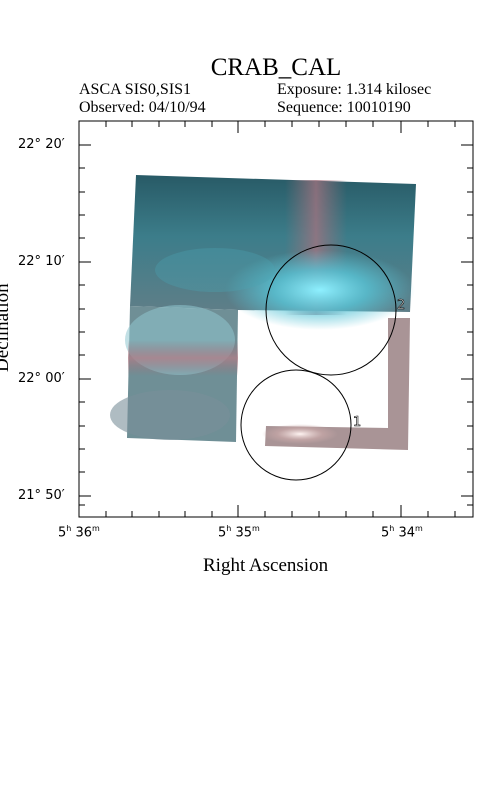 The image size is (486, 792). Describe the element at coordinates (344, 107) in the screenshot. I see `sequence-number: Sequence: 10010190` at that location.